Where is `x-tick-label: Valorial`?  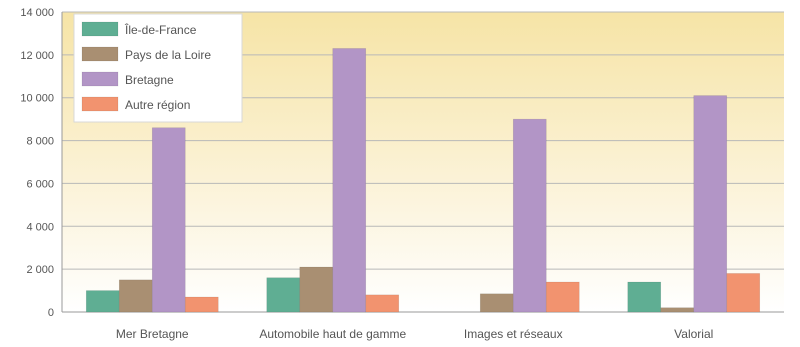
x-tick-label: Valorial is located at coordinates (693, 334).